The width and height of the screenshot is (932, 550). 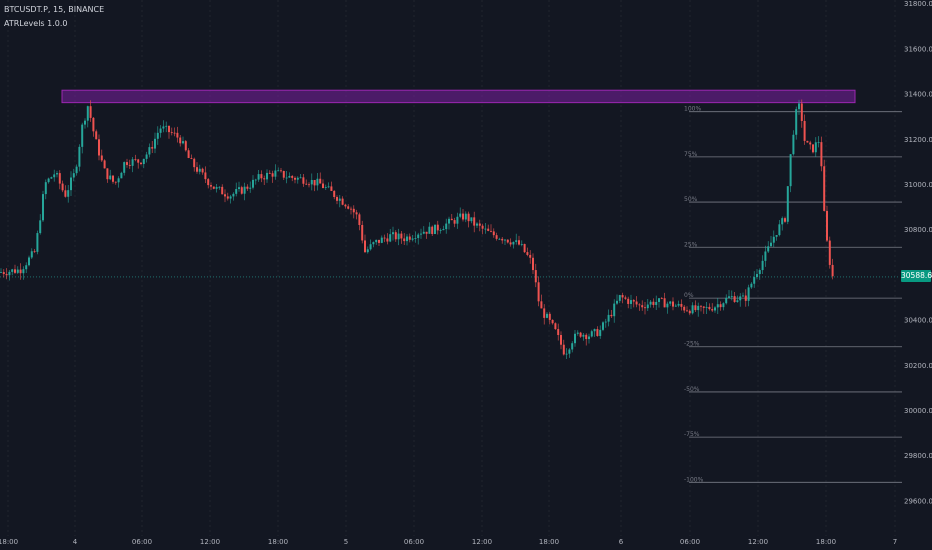 What do you see at coordinates (918, 501) in the screenshot?
I see `price-tick-label: 29600.0` at bounding box center [918, 501].